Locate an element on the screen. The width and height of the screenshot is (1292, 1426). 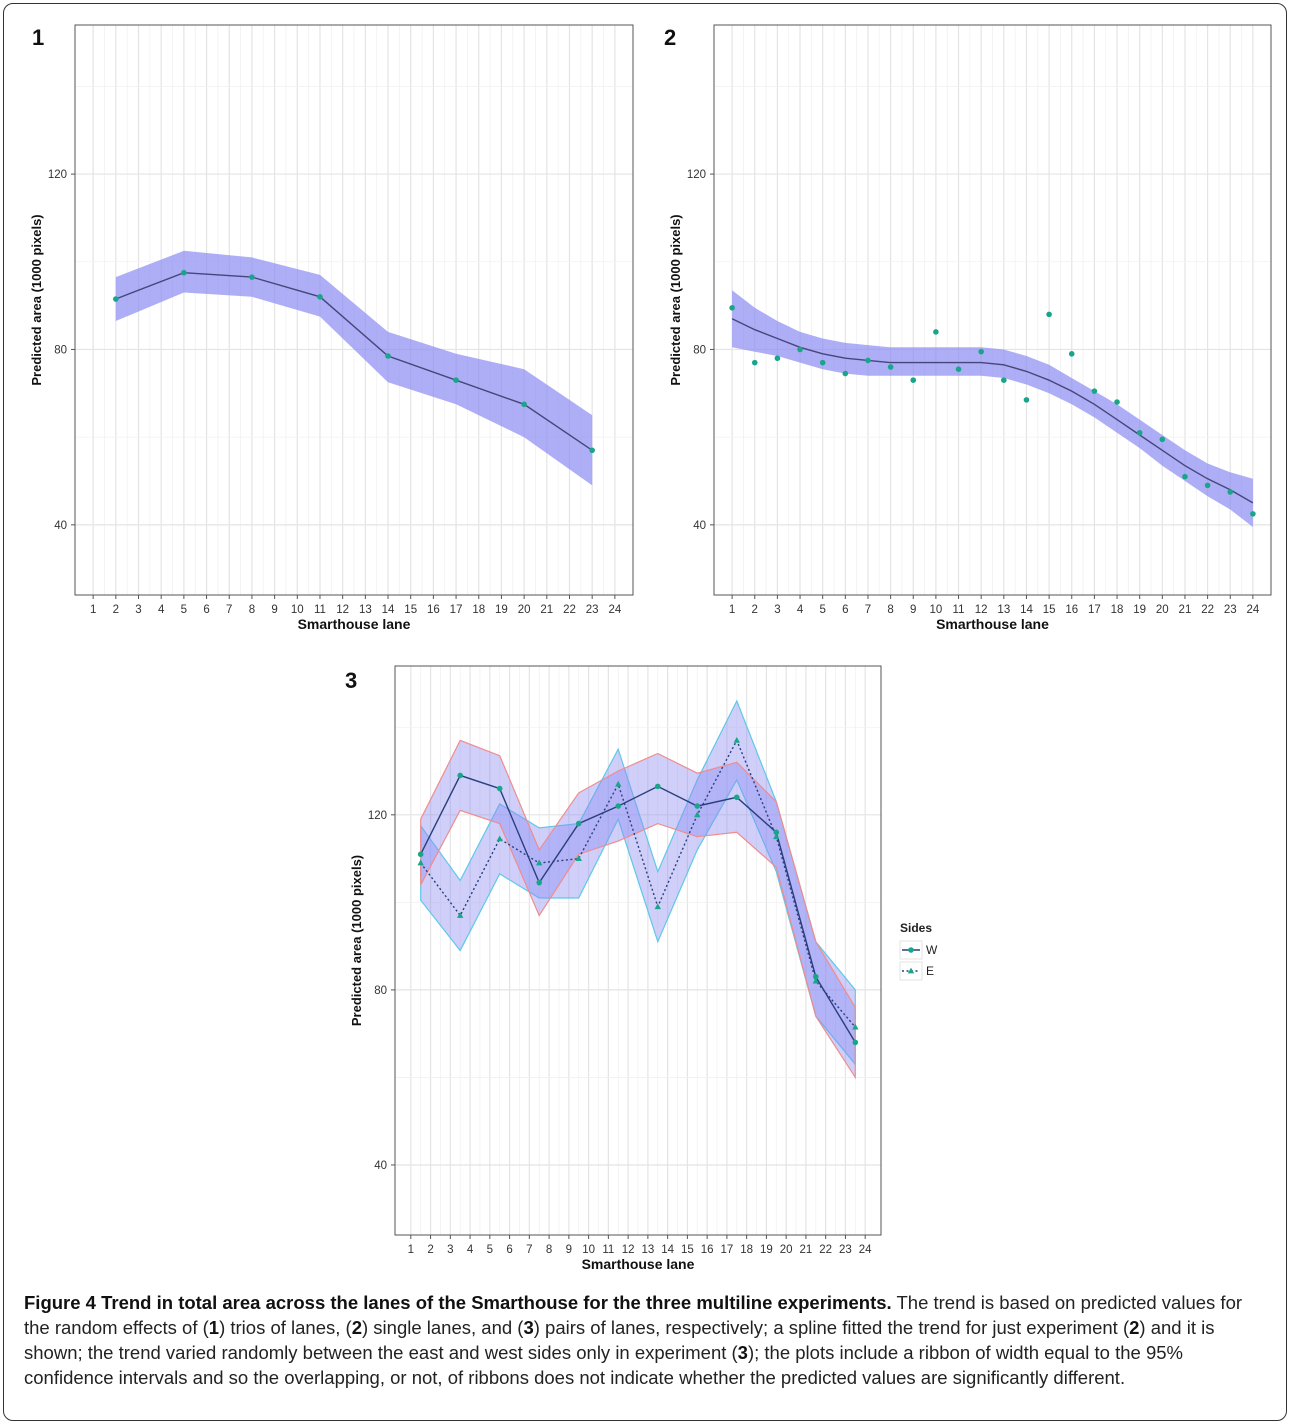
x-tick-label: 14 is located at coordinates (1026, 610).